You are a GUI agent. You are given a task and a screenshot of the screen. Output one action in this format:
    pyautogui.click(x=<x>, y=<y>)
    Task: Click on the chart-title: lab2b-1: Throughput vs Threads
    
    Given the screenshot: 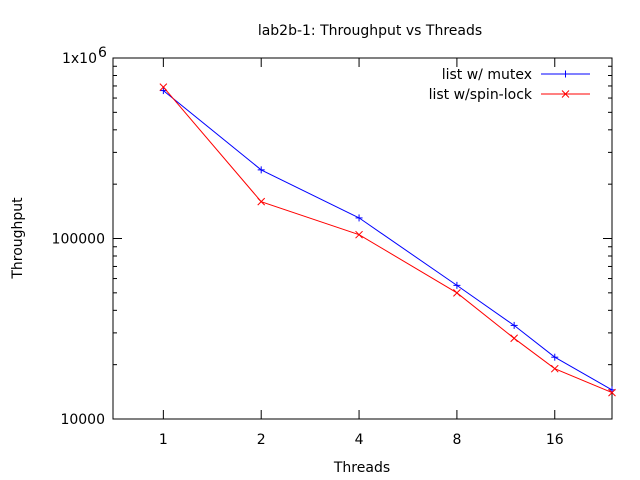 What is the action you would take?
    pyautogui.click(x=370, y=31)
    